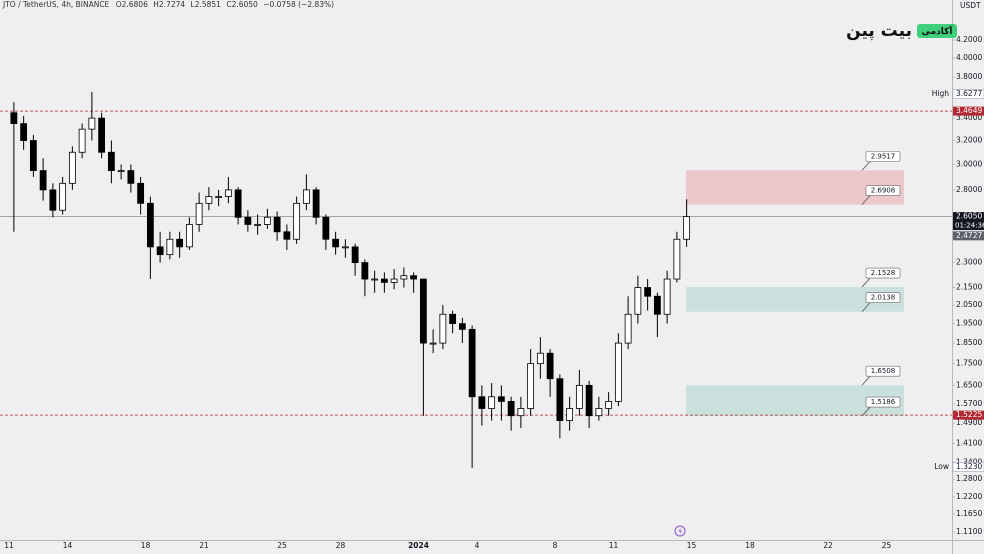  Describe the element at coordinates (883, 191) in the screenshot. I see `callout-label: 2.6908` at that location.